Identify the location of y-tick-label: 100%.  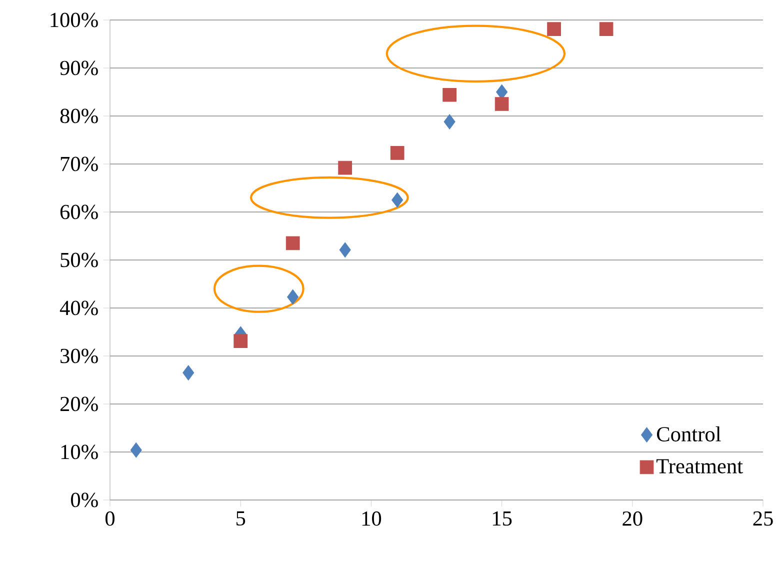
(74, 20).